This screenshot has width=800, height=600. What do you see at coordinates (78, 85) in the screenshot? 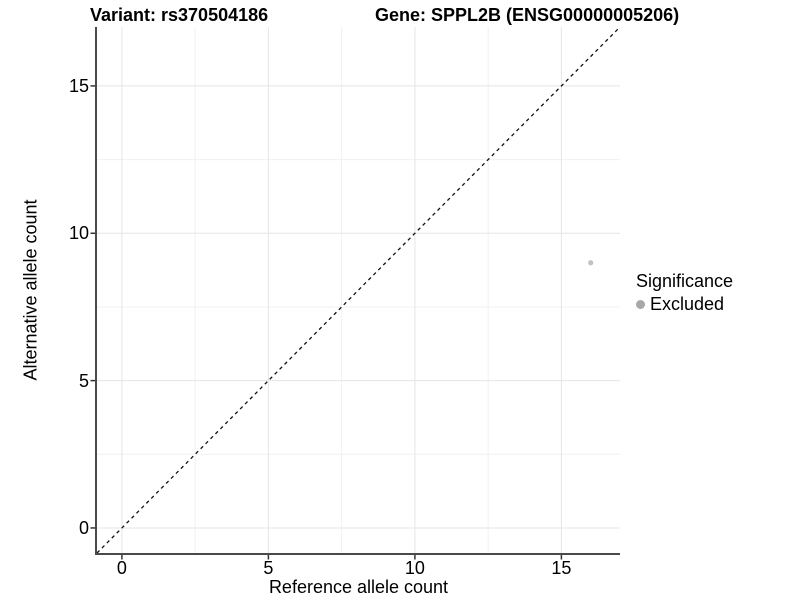
I see `y-tick-label: 15` at bounding box center [78, 85].